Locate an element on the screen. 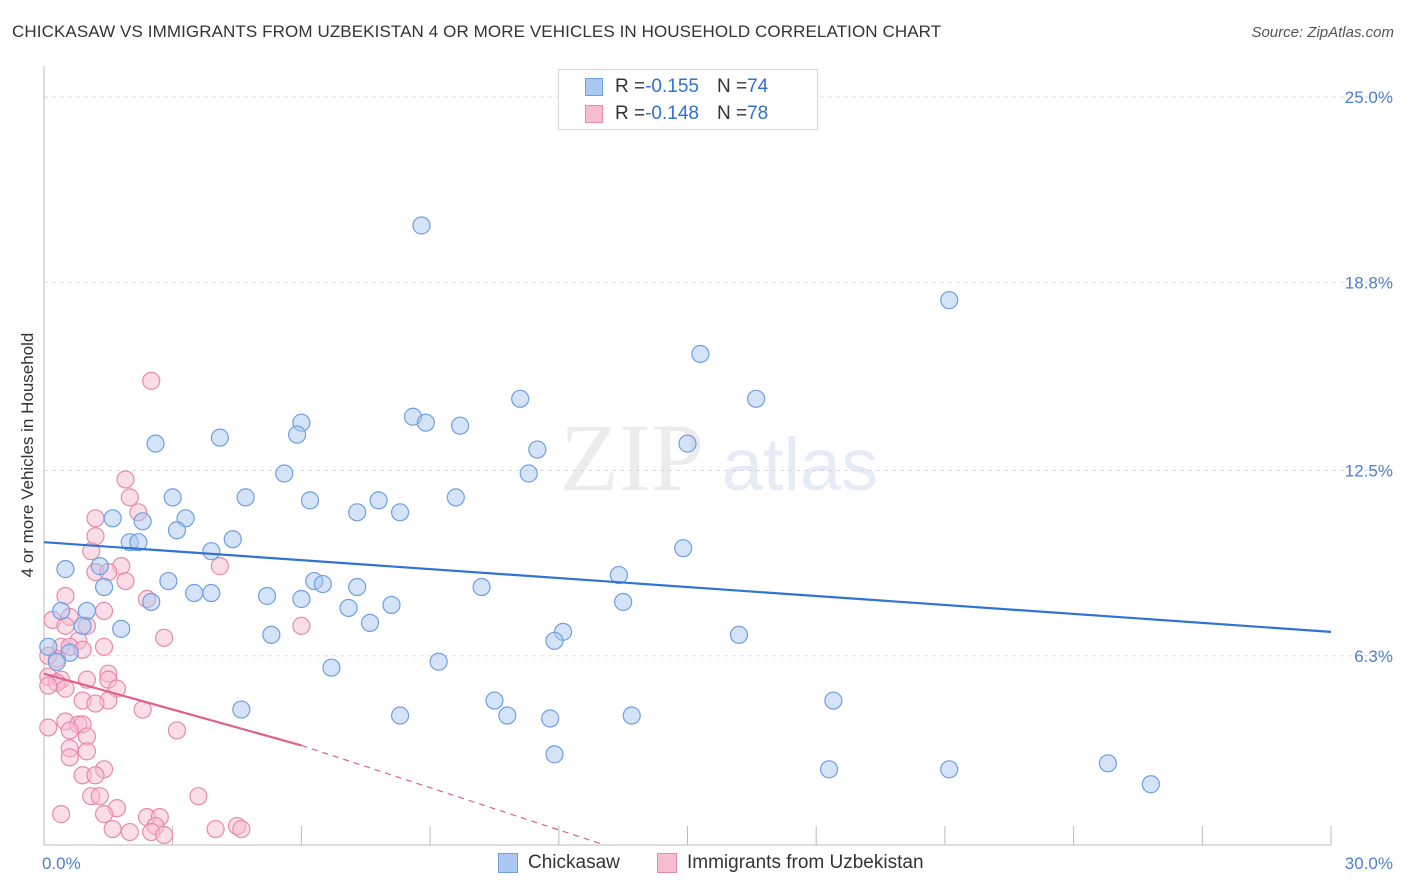 The image size is (1406, 892). legend-label-chickasaw: Chickasaw is located at coordinates (574, 862).